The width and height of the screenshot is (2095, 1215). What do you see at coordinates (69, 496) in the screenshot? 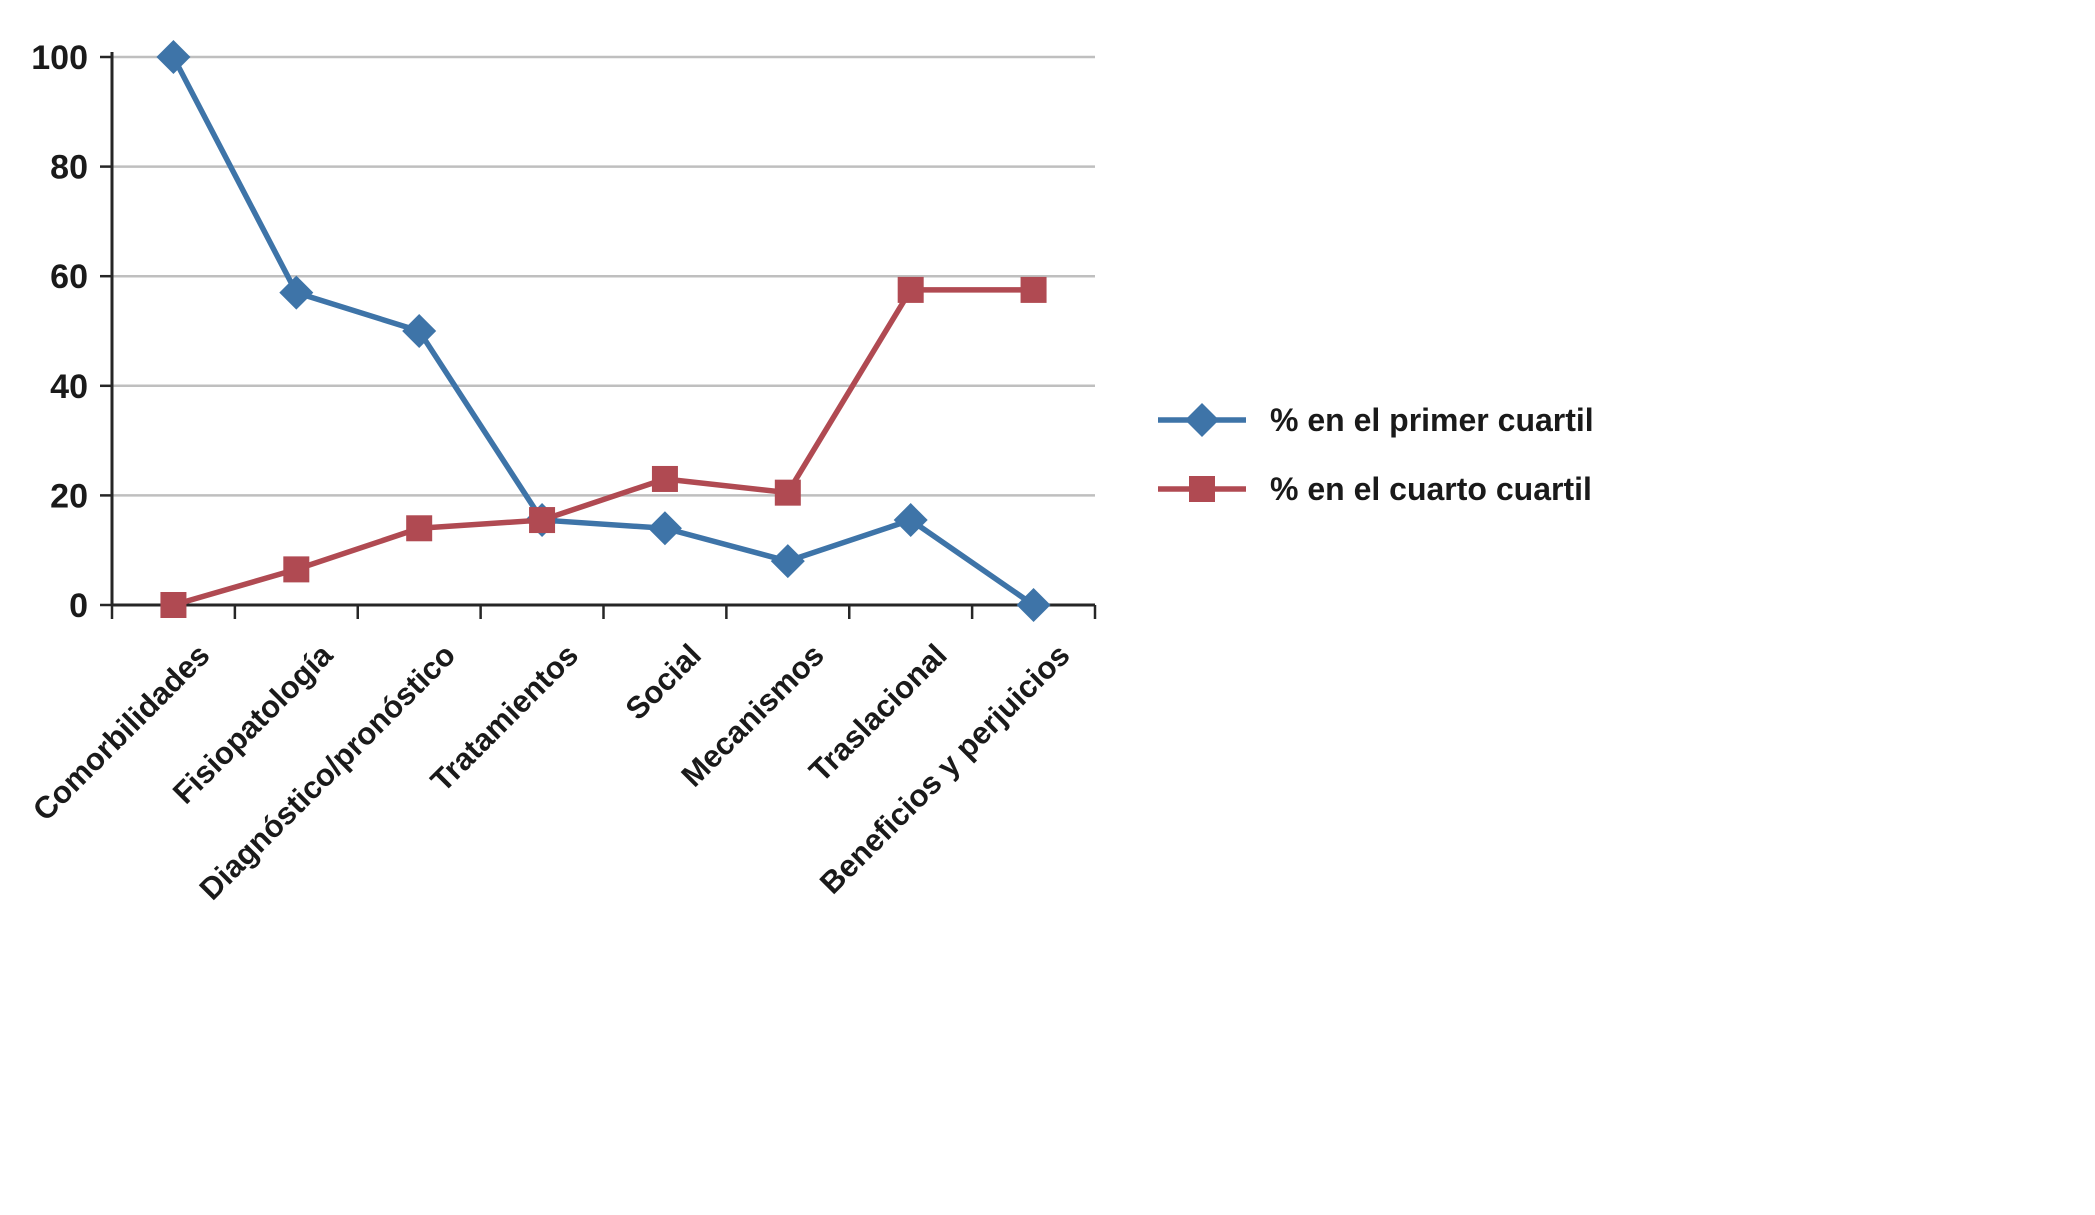
I see `y-tick-label: 20` at bounding box center [69, 496].